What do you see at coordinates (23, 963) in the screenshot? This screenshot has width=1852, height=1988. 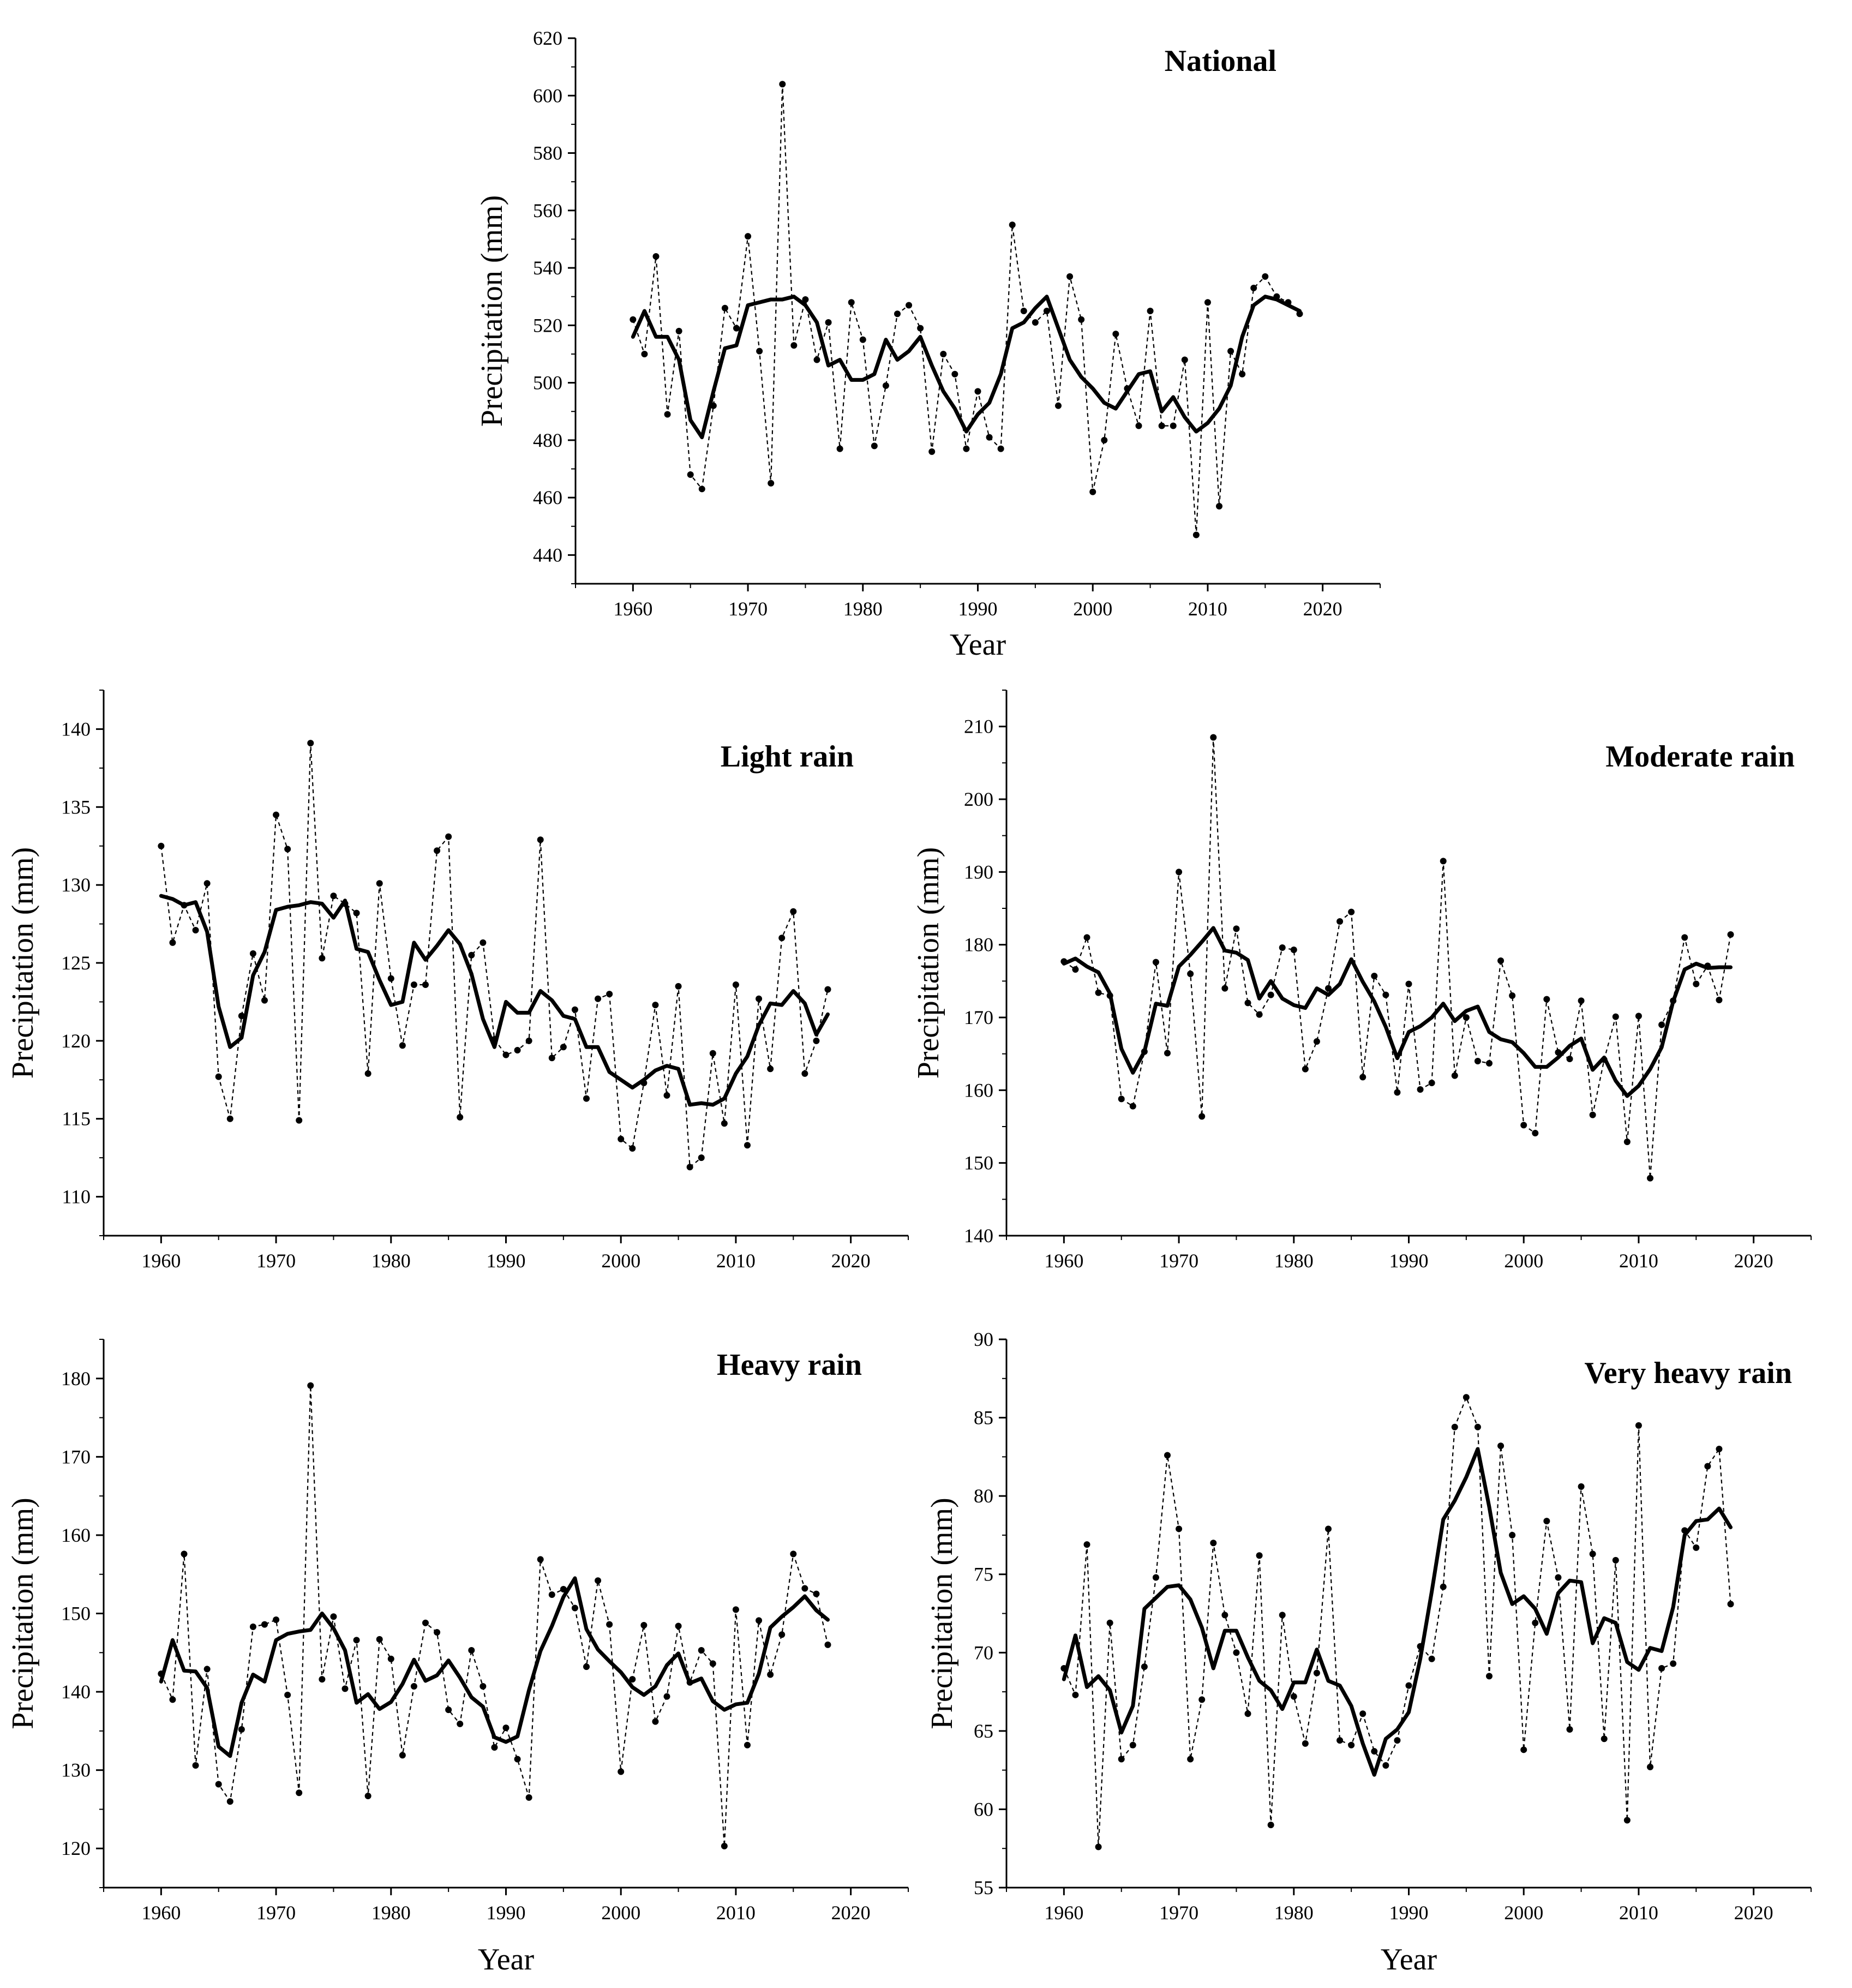 I see `y-axis-label: Precipitation (mm)` at bounding box center [23, 963].